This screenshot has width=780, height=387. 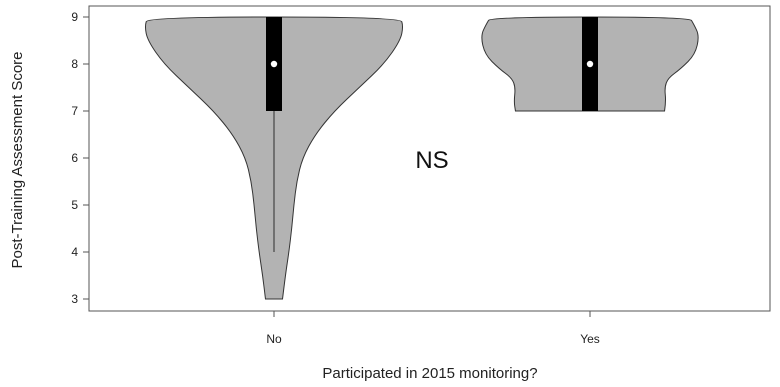 I want to click on y-tick-label: 5, so click(x=74, y=205).